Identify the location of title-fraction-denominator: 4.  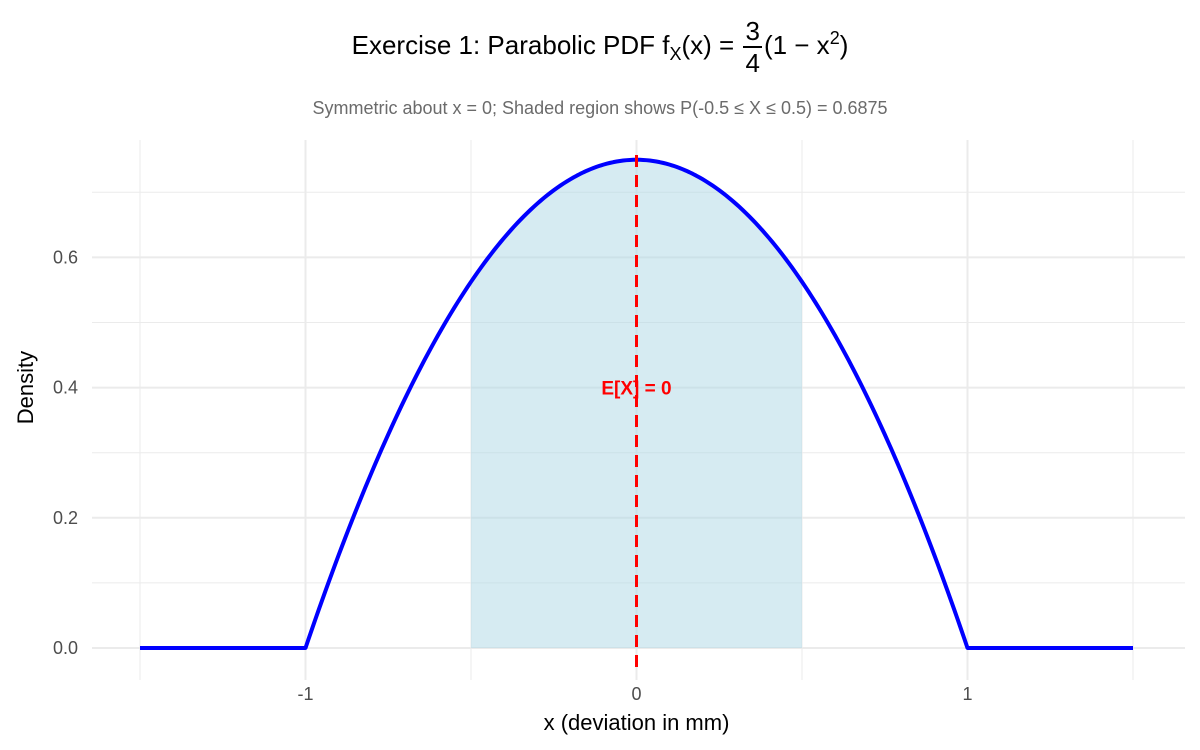
(752, 63).